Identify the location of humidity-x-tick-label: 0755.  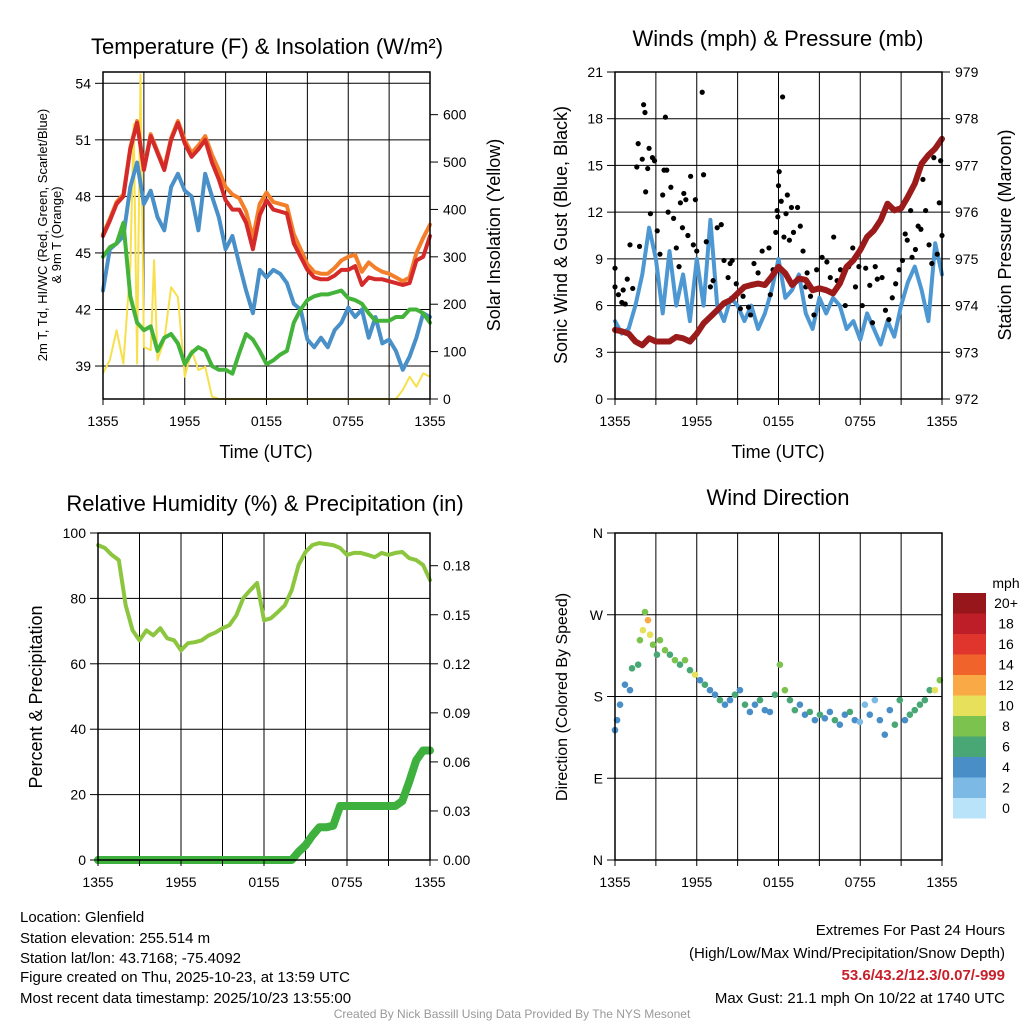
(346, 882).